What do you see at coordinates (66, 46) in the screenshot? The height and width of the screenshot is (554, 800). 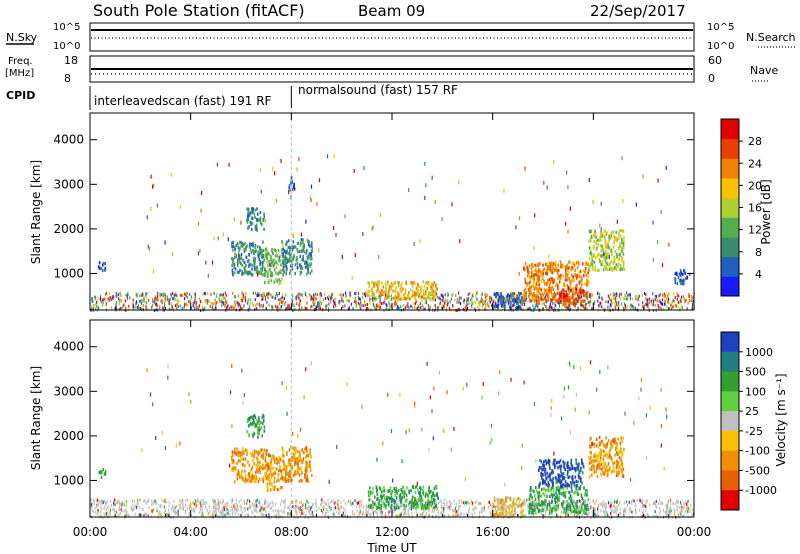 I see `nsky-tick-bottom: 10^0` at bounding box center [66, 46].